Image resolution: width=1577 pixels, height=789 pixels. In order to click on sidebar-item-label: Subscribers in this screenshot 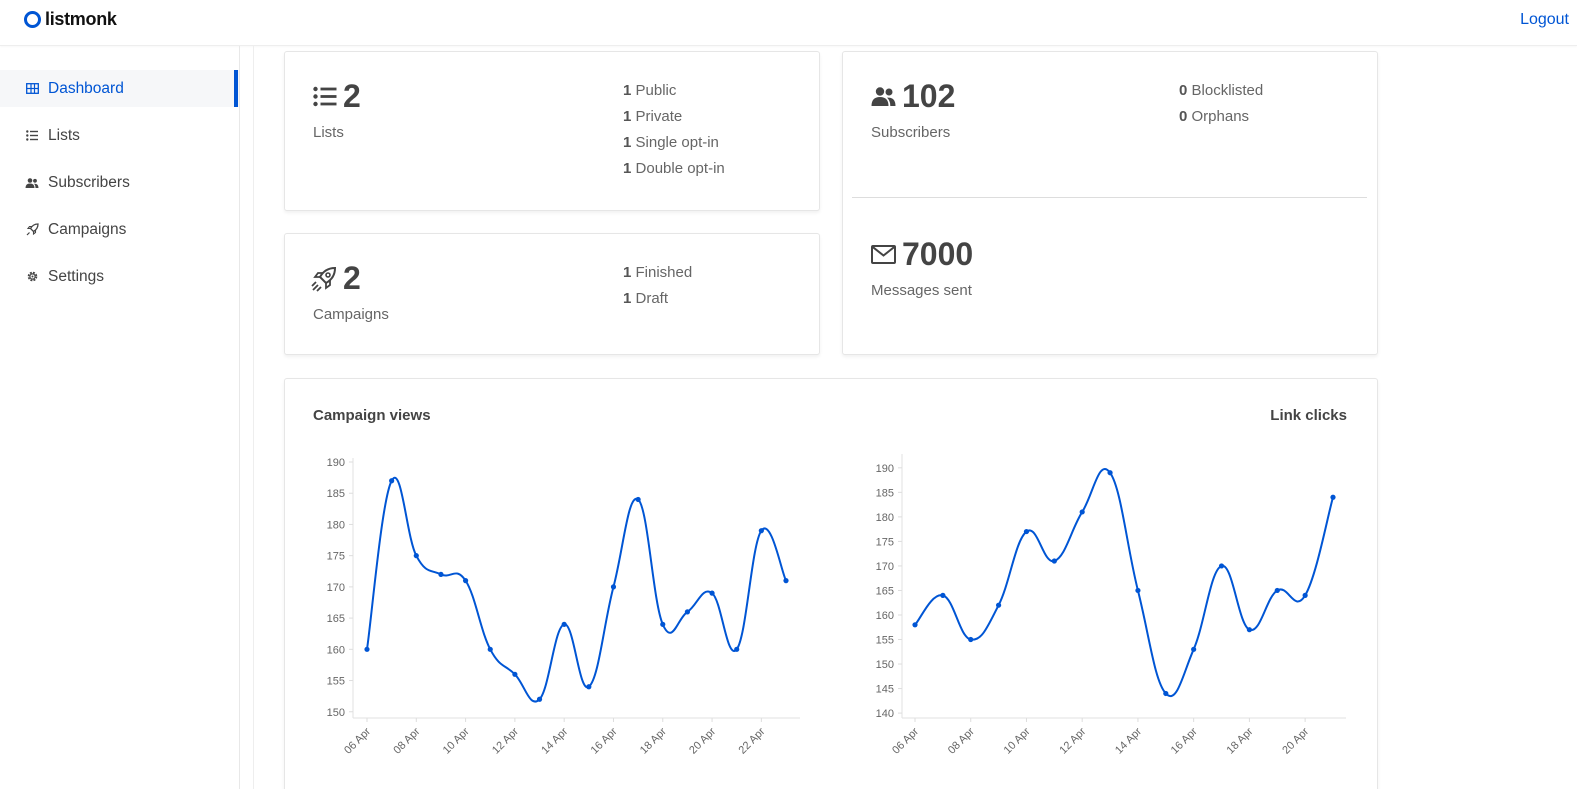, I will do `click(89, 182)`.